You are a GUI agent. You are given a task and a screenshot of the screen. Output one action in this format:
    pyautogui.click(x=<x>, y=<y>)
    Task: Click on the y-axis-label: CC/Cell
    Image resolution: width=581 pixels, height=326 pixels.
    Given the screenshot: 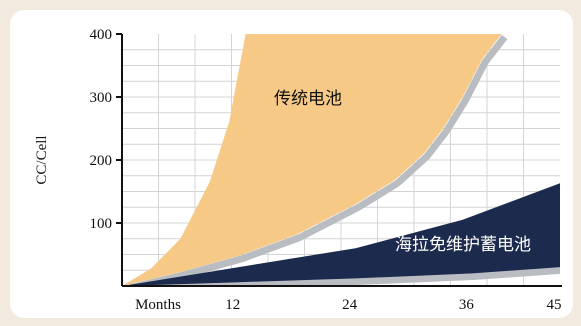 What is the action you would take?
    pyautogui.click(x=42, y=159)
    